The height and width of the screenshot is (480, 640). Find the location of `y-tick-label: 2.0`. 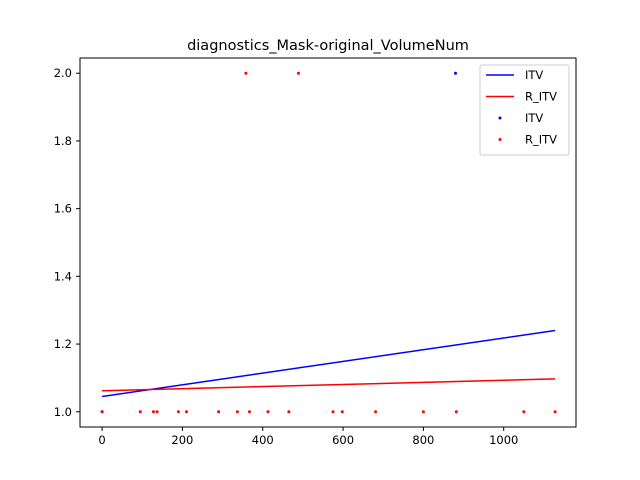

y-tick-label: 2.0 is located at coordinates (63, 73).